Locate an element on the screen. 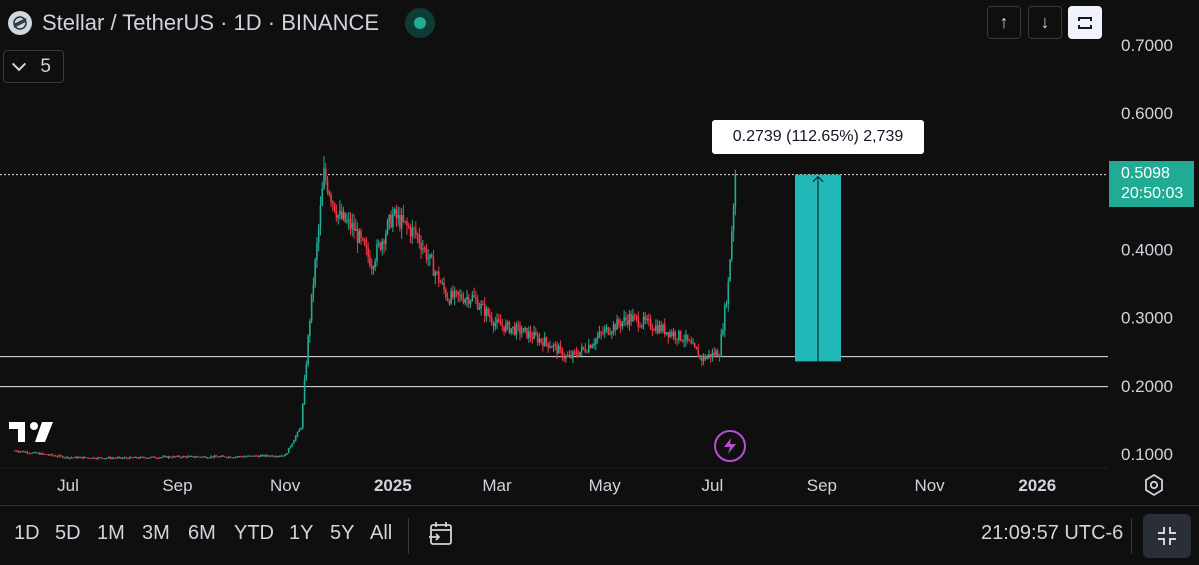 This screenshot has width=1199, height=565. range-1m-button: 1M is located at coordinates (111, 533).